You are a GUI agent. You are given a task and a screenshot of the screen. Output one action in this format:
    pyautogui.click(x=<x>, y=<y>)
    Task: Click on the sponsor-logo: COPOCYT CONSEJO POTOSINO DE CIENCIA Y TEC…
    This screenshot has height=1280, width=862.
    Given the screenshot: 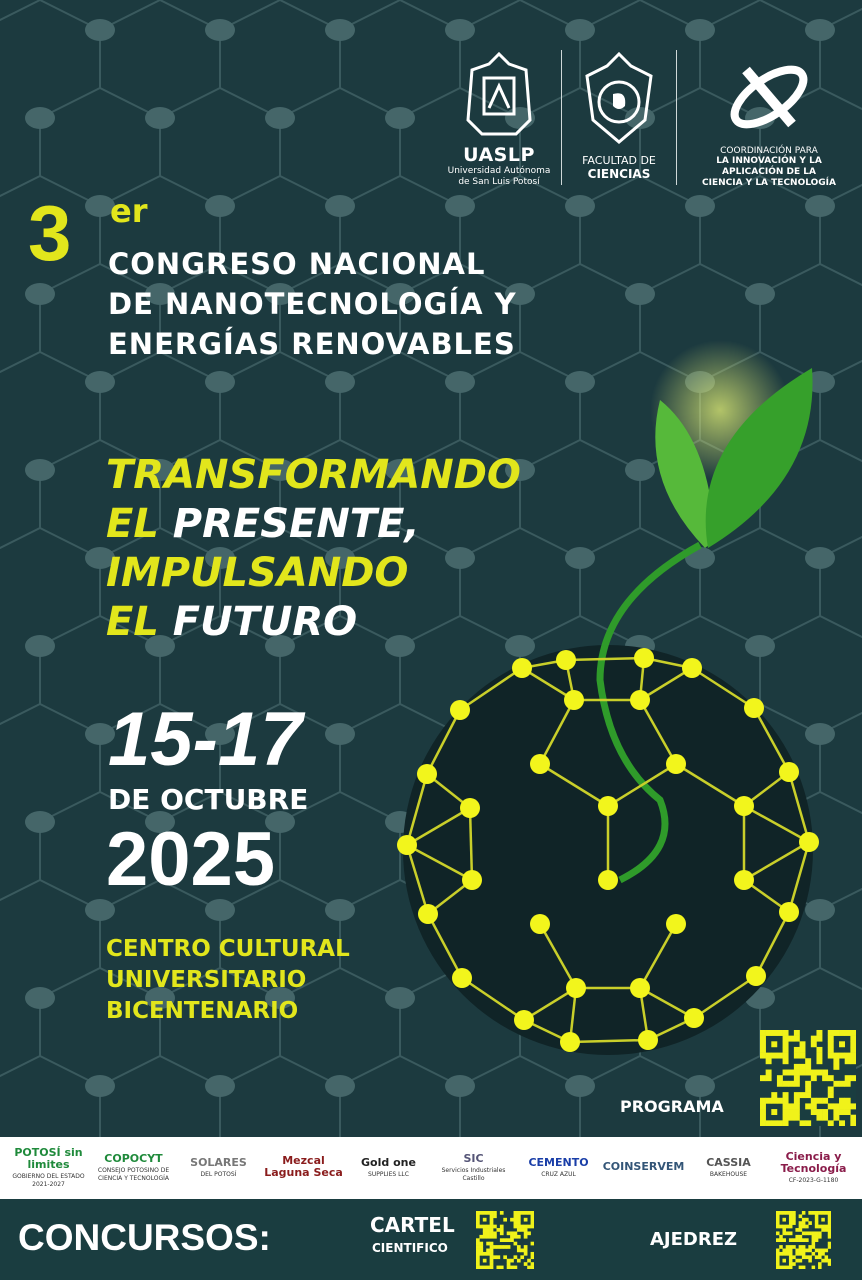 What is the action you would take?
    pyautogui.click(x=133, y=1168)
    